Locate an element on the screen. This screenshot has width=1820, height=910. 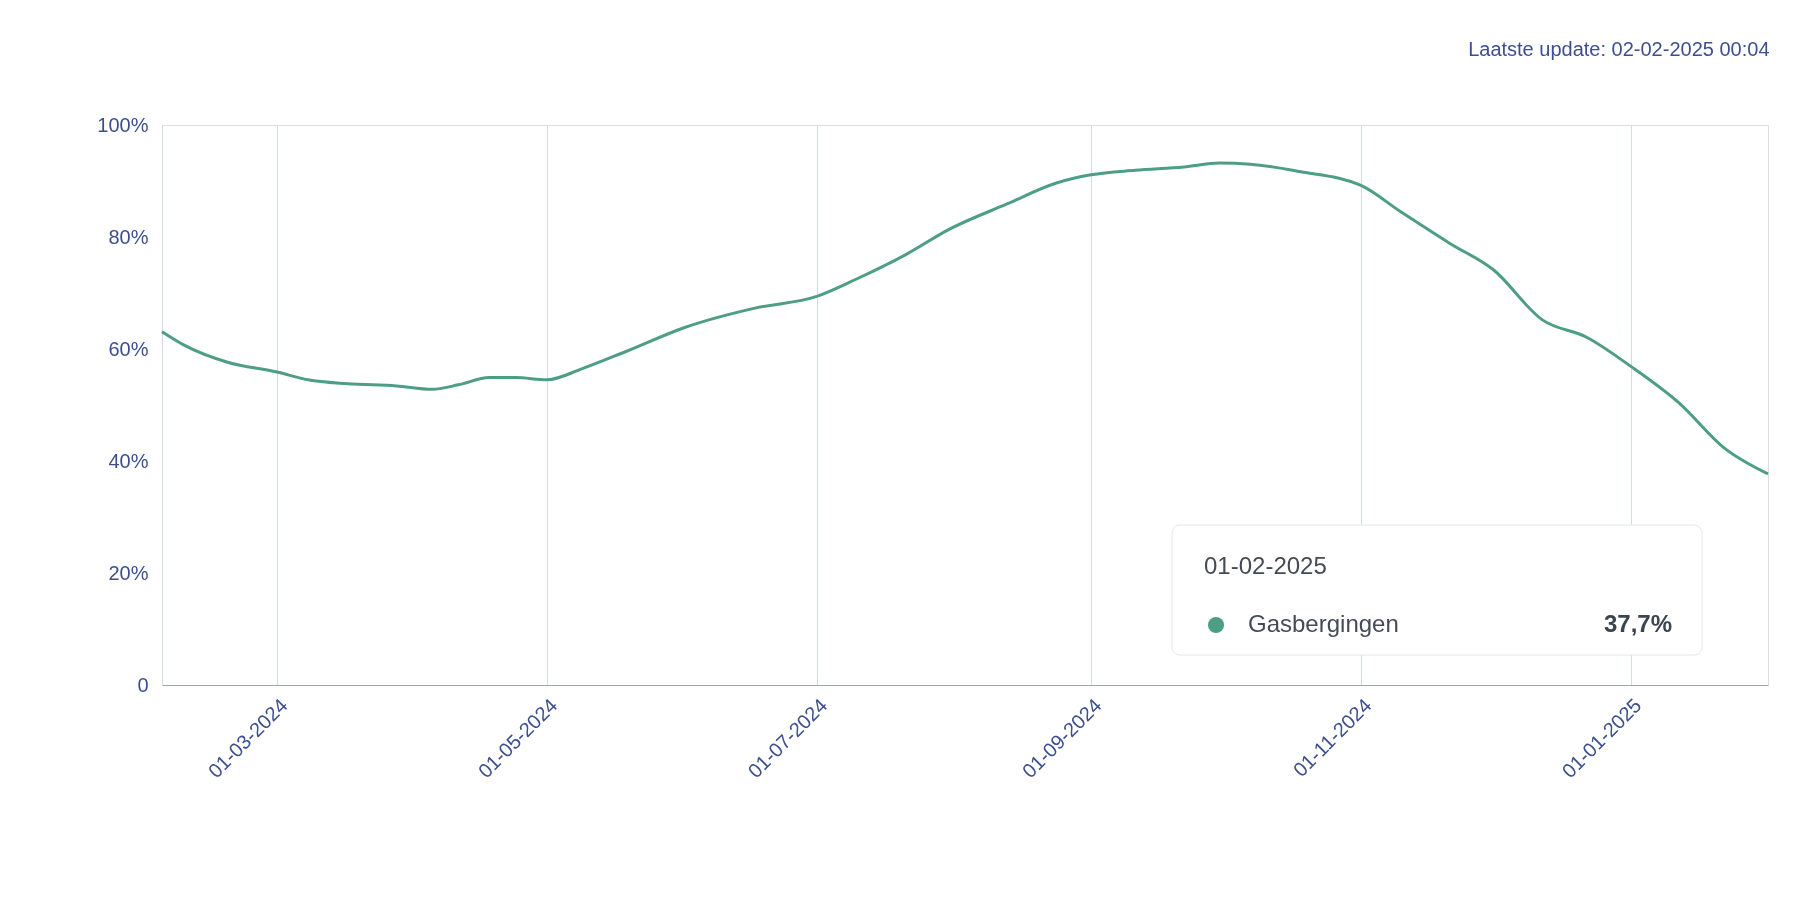
text: Laatste update: 02-02-2025 00:04 is located at coordinates (1619, 49).